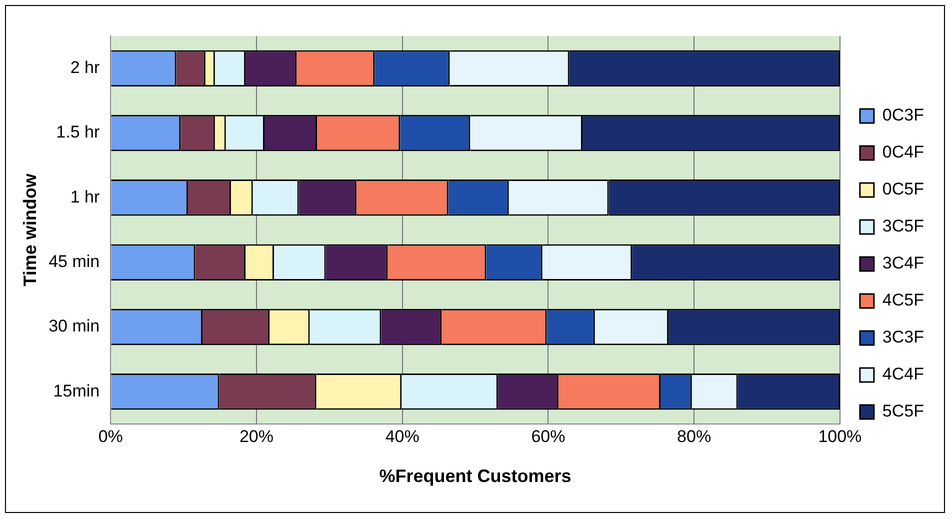 This screenshot has width=952, height=520. I want to click on y-tick-label: 2 hr, so click(85, 68).